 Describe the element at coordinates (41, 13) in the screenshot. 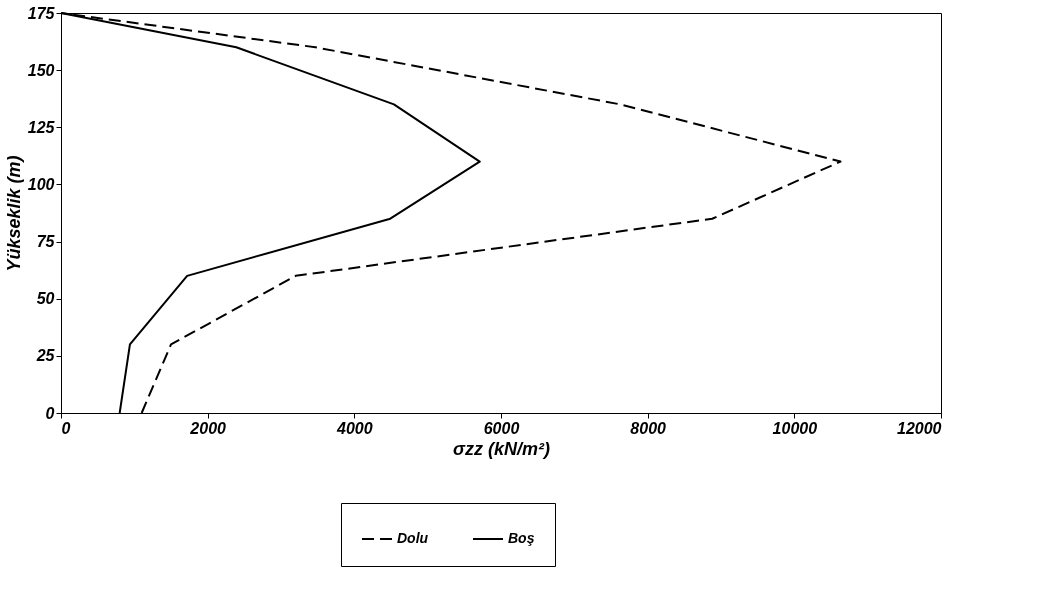

I see `y-tick-label: 175` at that location.